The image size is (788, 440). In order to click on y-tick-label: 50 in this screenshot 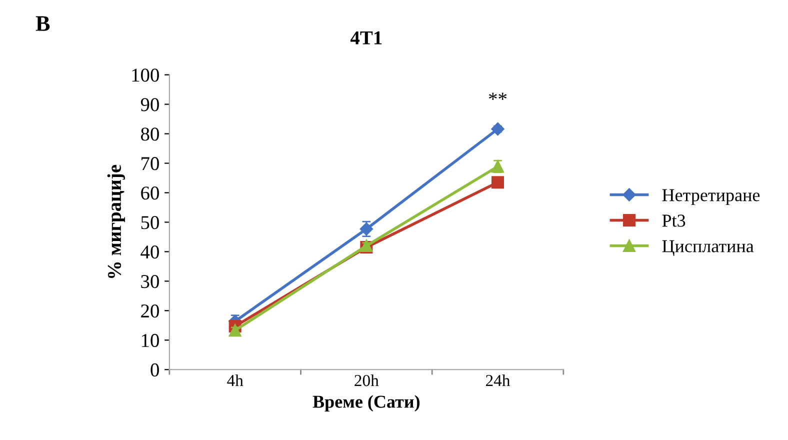, I will do `click(150, 223)`.